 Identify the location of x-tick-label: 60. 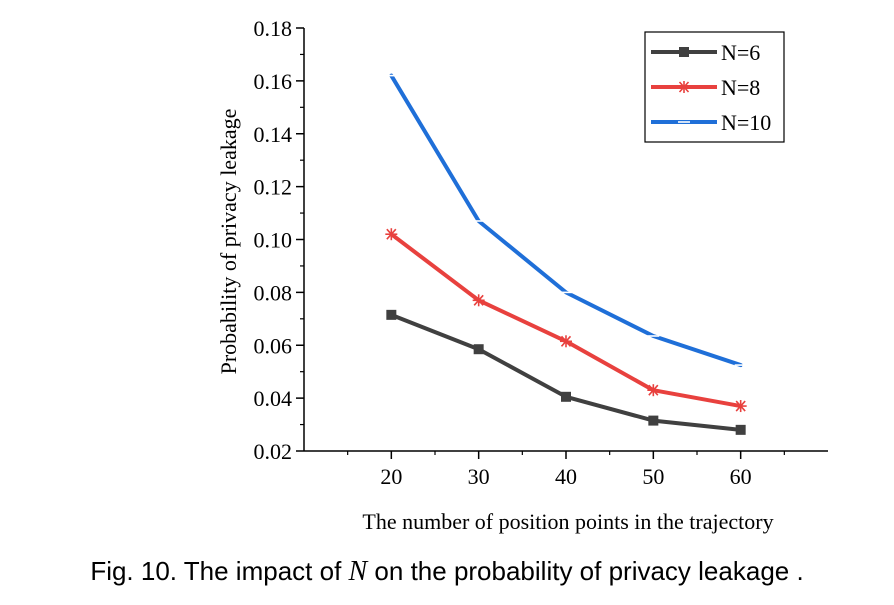
(741, 476).